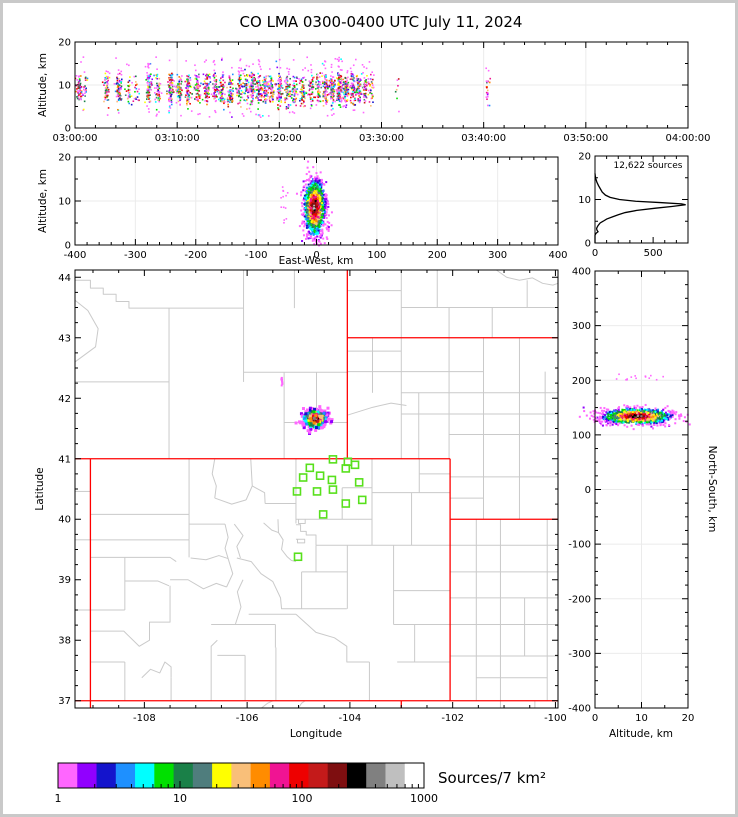 This screenshot has width=738, height=817. Describe the element at coordinates (64, 580) in the screenshot. I see `y-tick-label: 39` at that location.